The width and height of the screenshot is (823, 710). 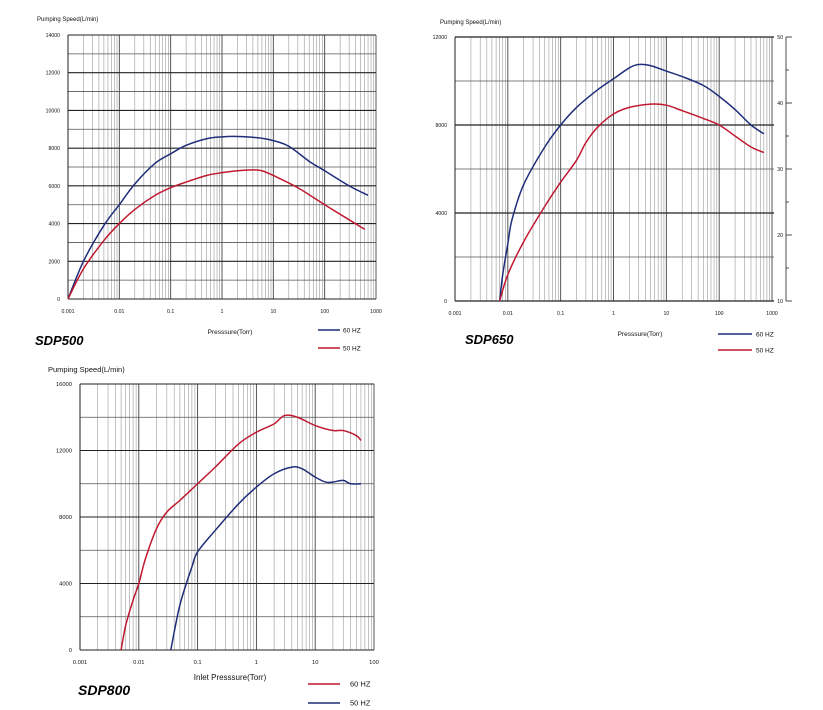 What do you see at coordinates (59, 340) in the screenshot?
I see `model-name: SDP500` at bounding box center [59, 340].